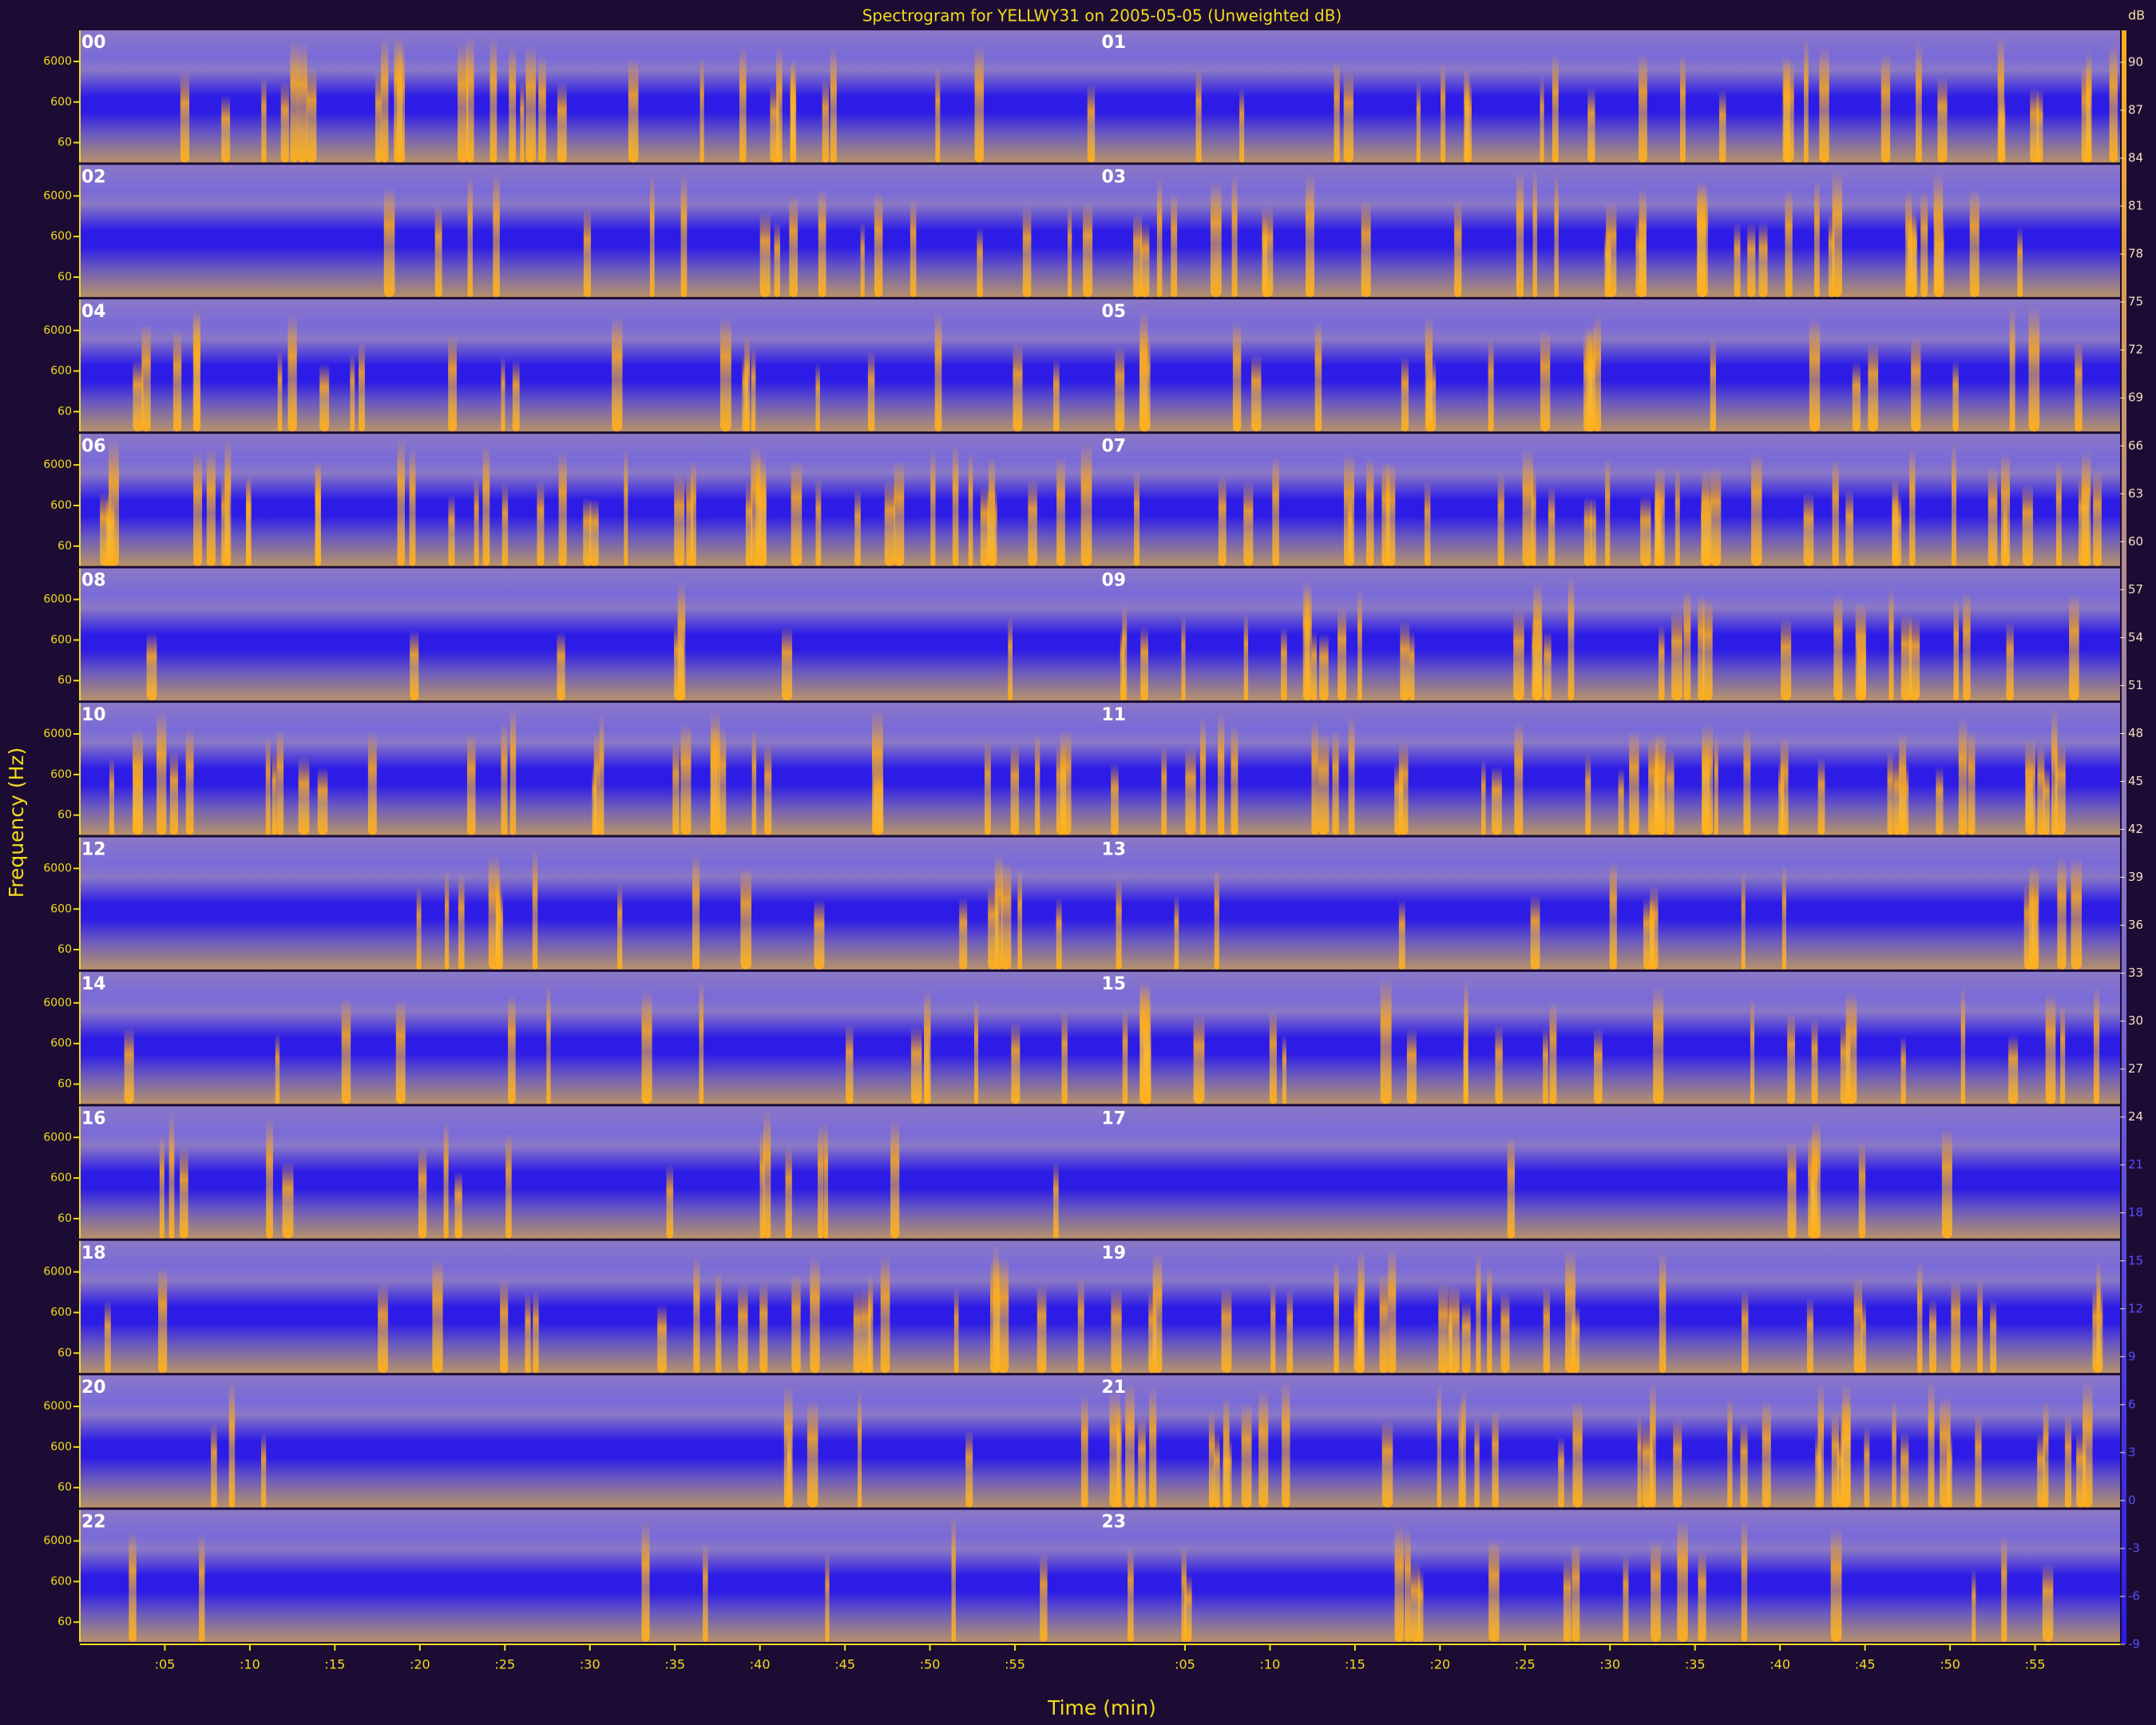 The image size is (2156, 1725). Describe the element at coordinates (2135, 494) in the screenshot. I see `colorbar-tick-label: 63` at that location.